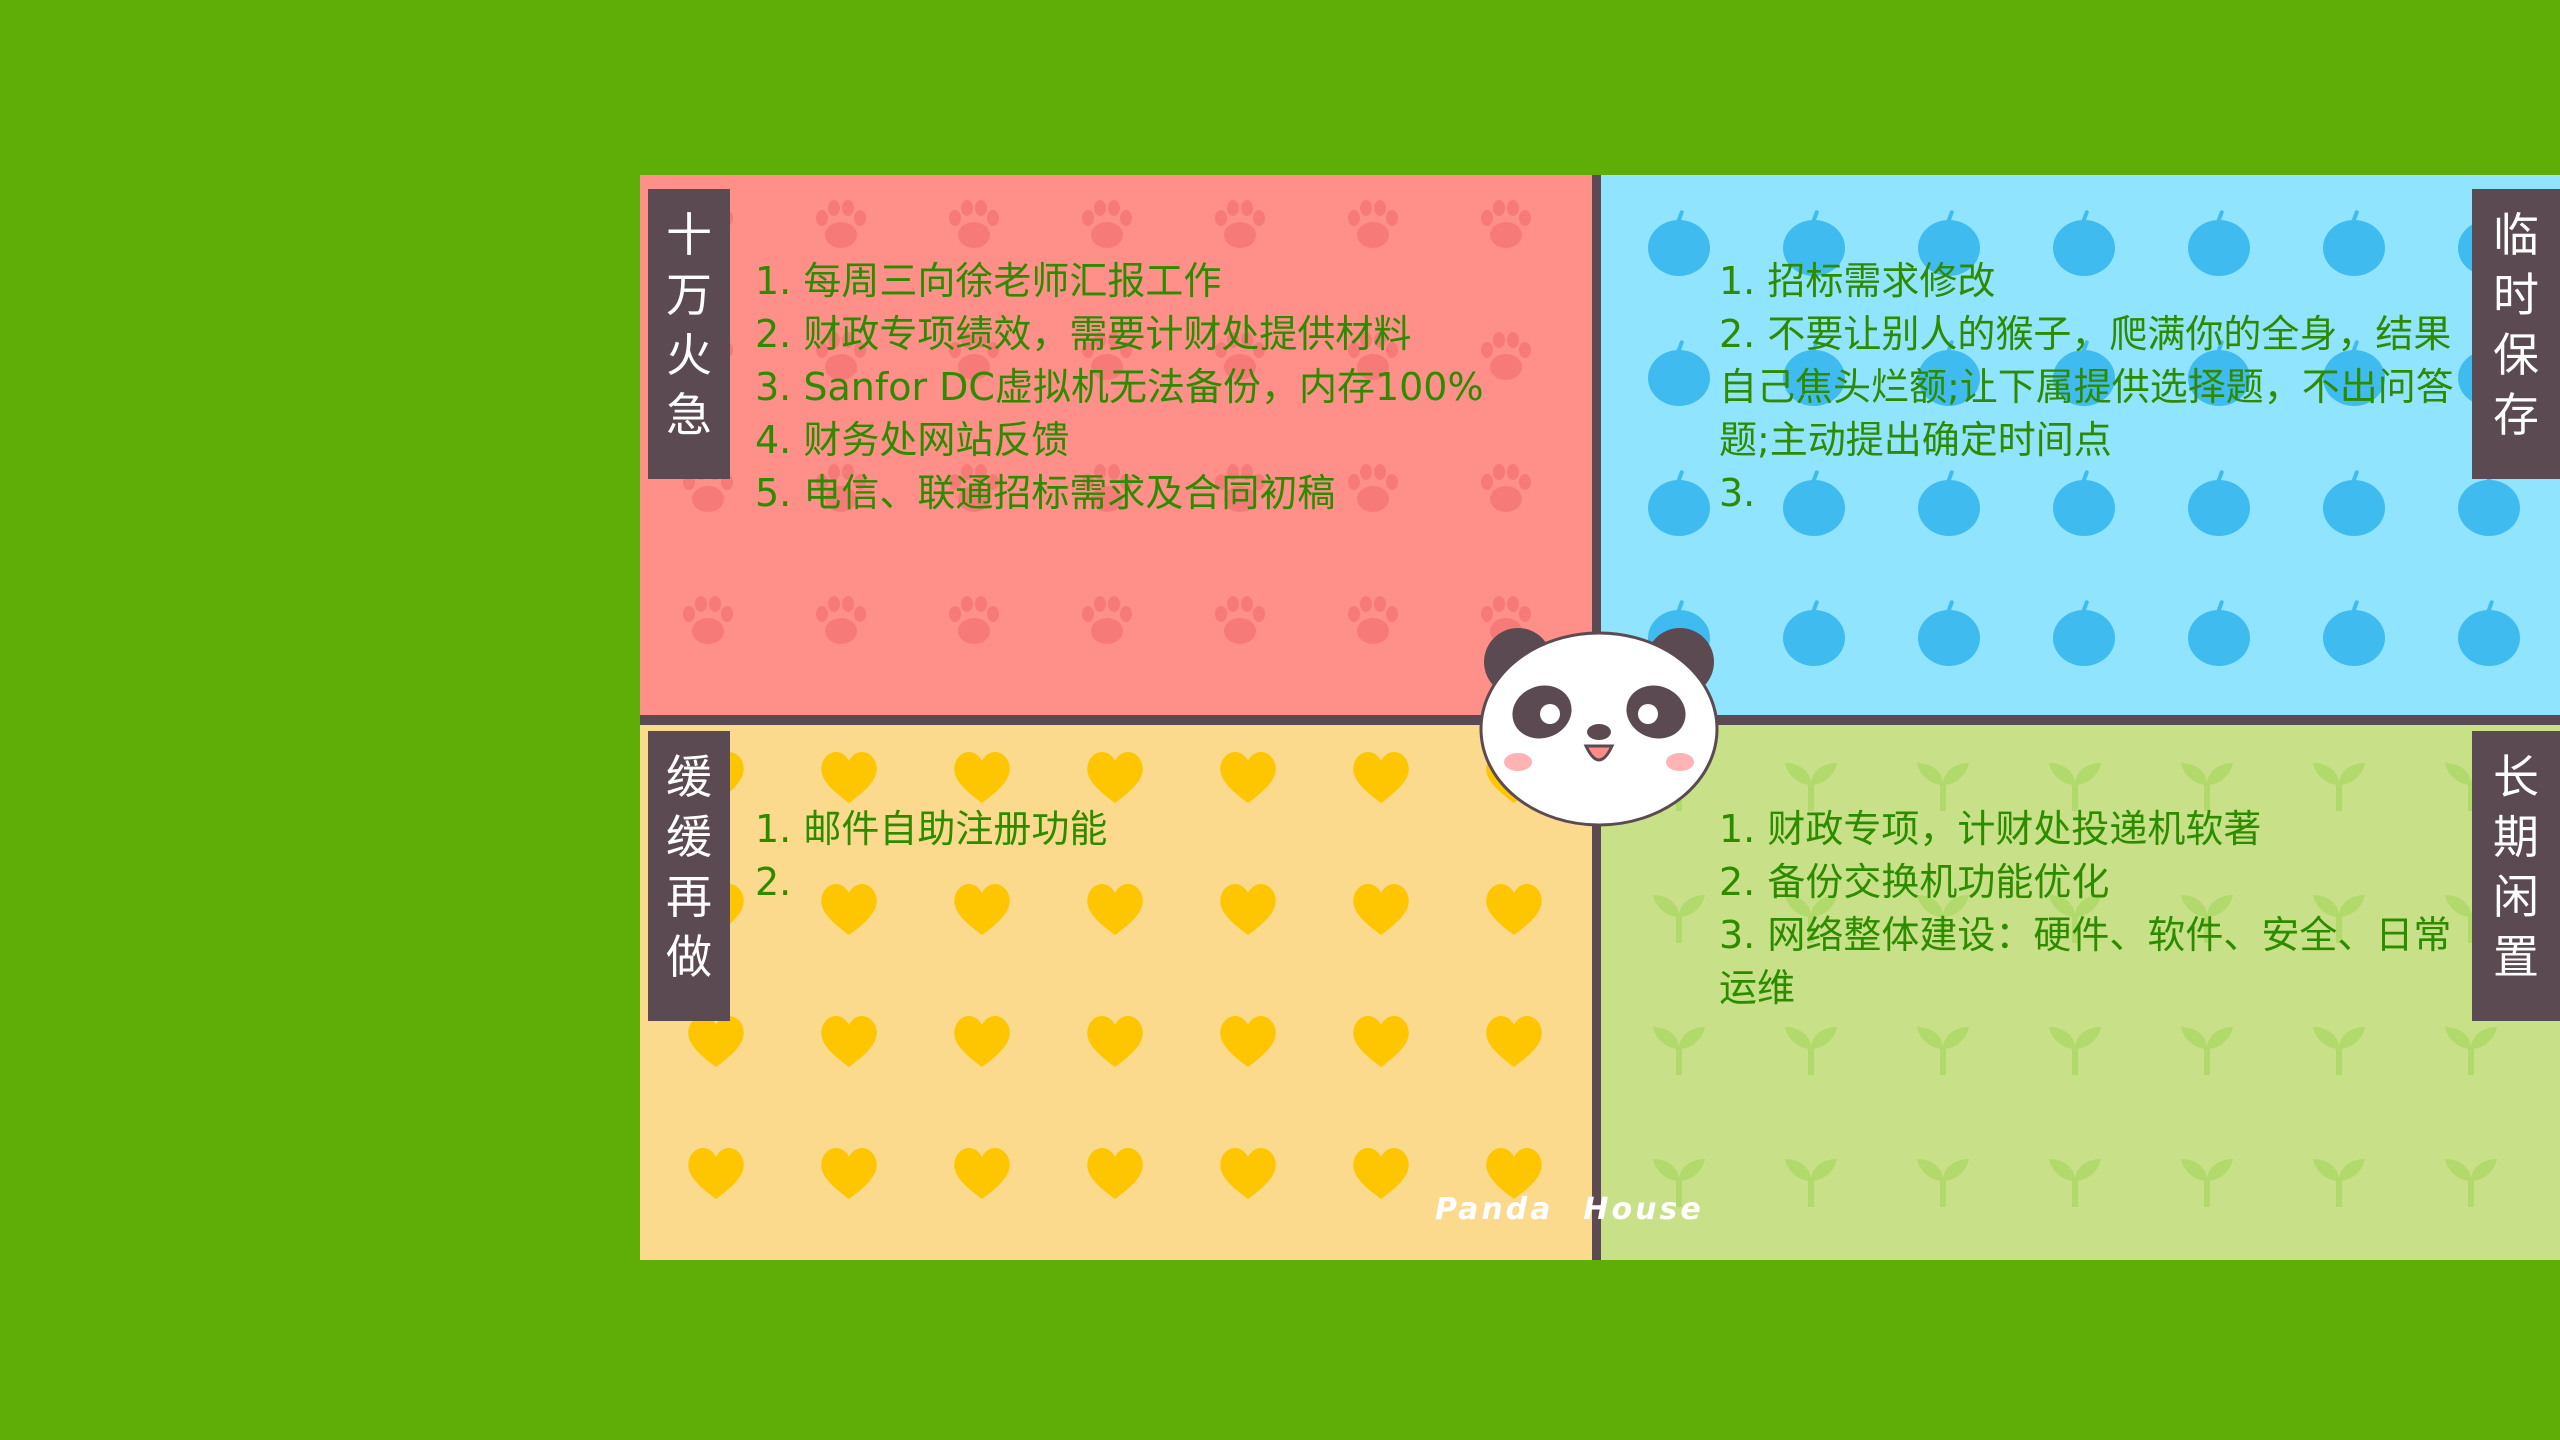  I want to click on list-item: 2. 财政专项绩效，需要计财处提供材料, so click(1083, 334).